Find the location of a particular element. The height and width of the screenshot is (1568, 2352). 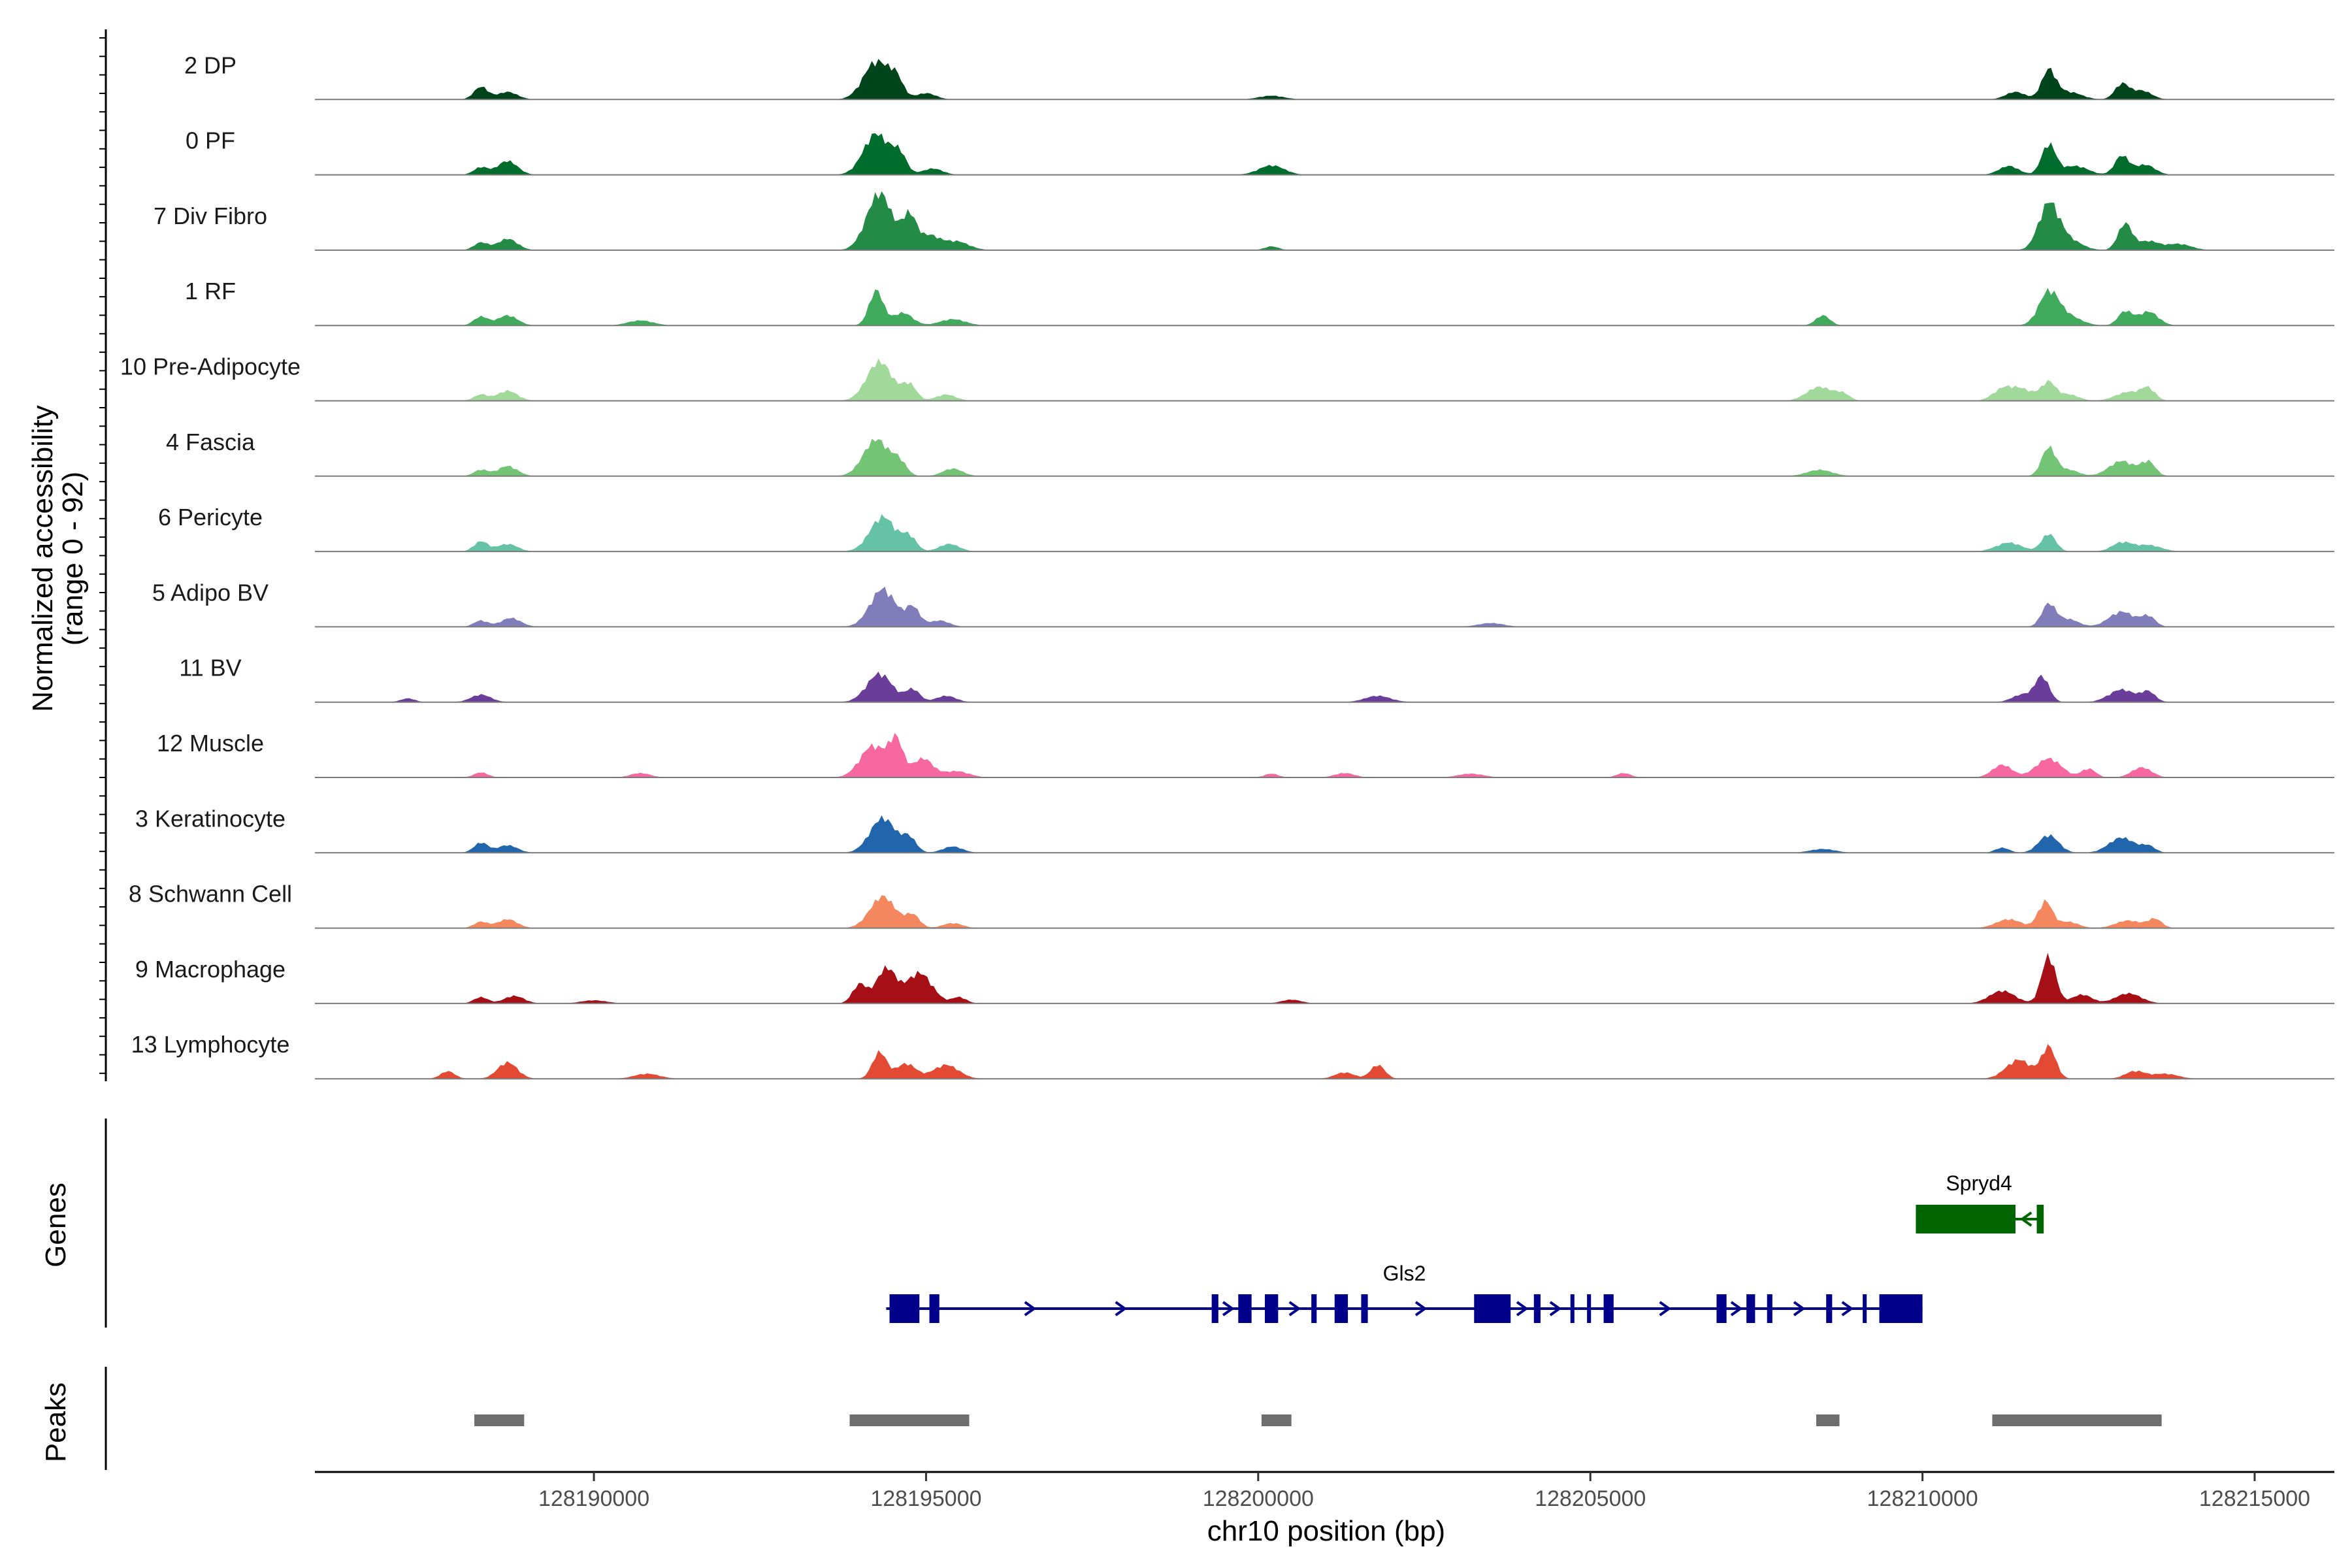

track-label: 12 Muscle is located at coordinates (210, 743).